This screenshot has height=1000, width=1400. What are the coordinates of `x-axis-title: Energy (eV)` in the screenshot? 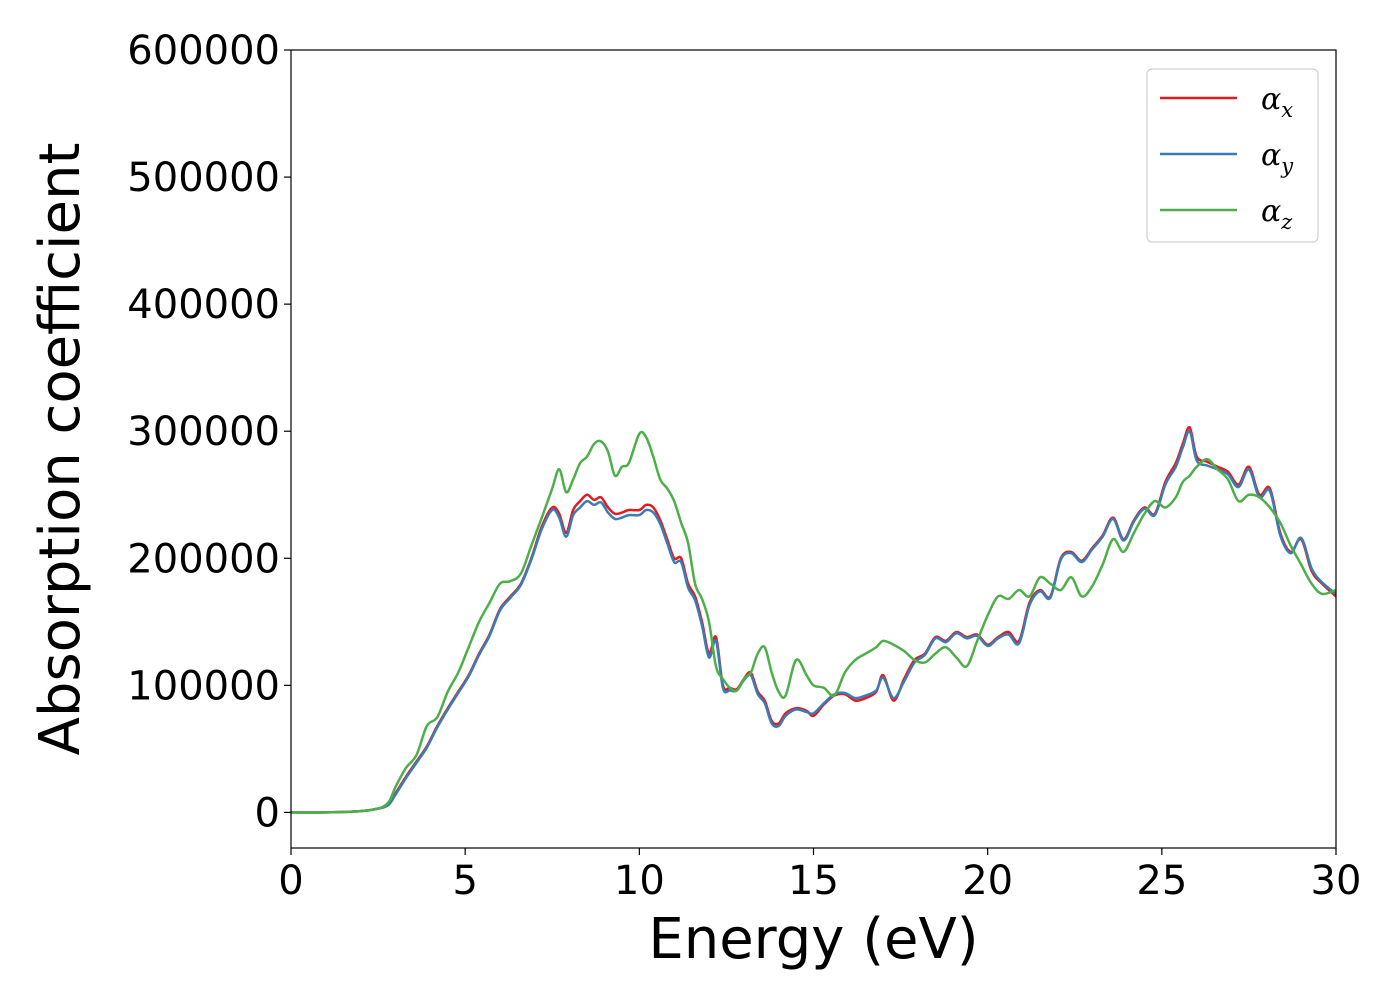 It's located at (813, 939).